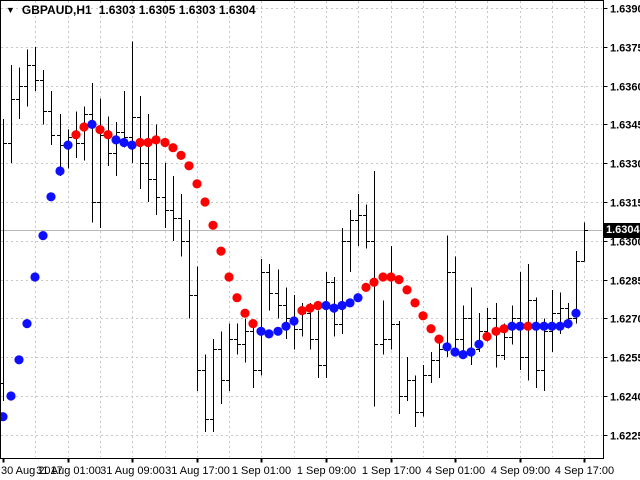 Image resolution: width=640 pixels, height=480 pixels. I want to click on price-tick-label: 1.6300, so click(625, 243).